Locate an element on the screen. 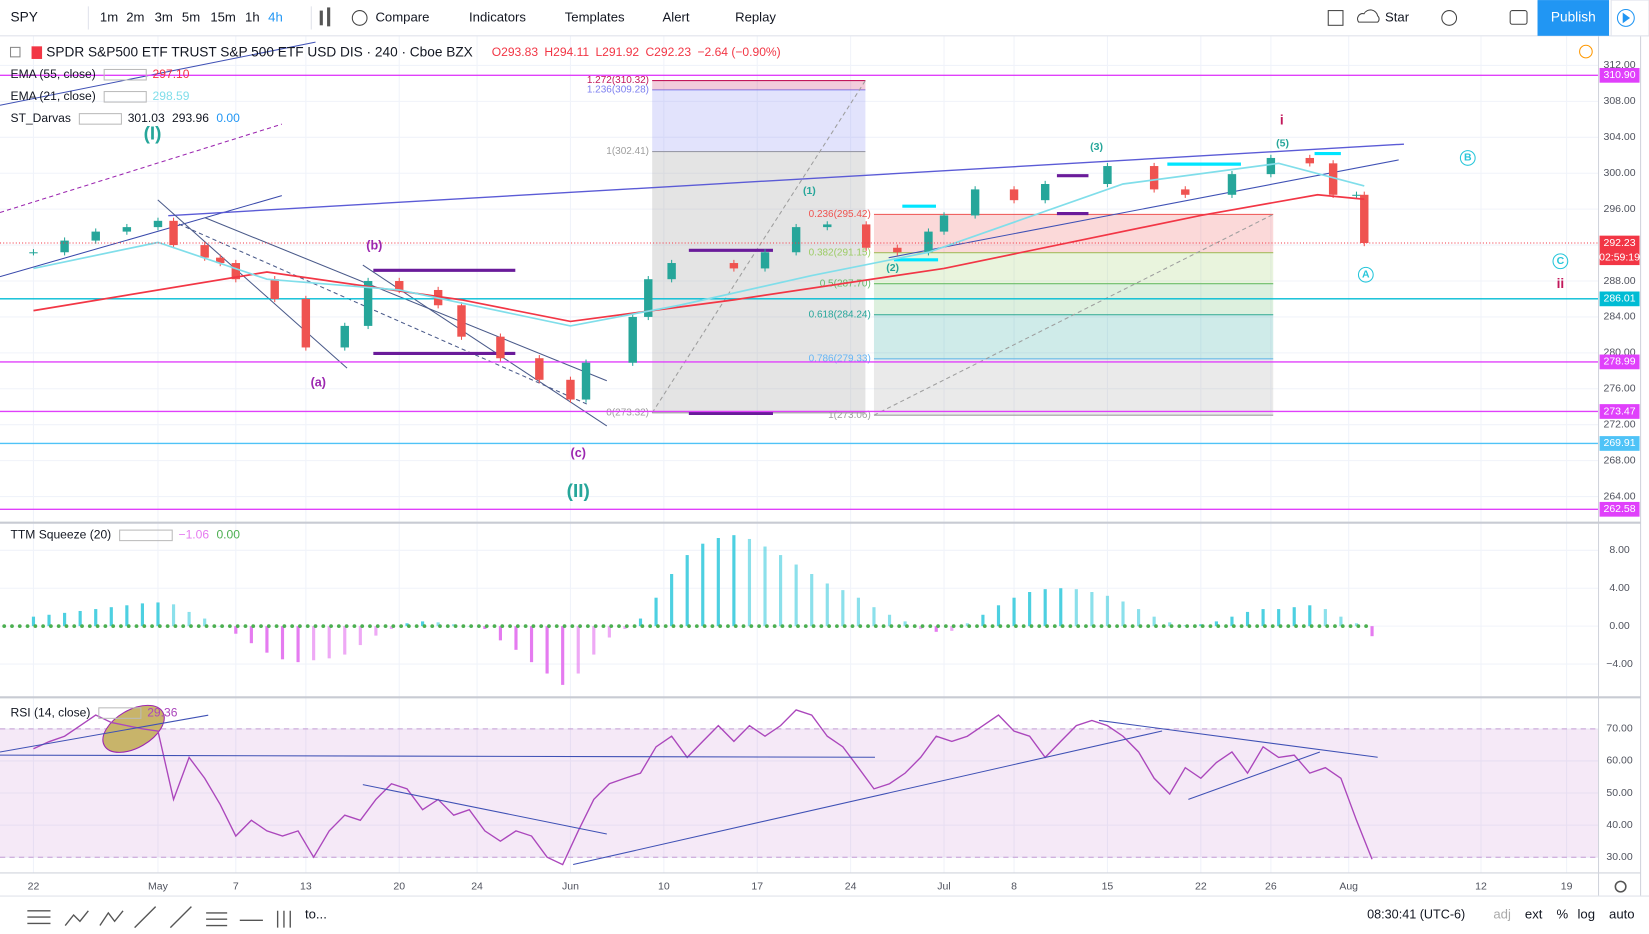  camera-icon is located at coordinates (1518, 17).